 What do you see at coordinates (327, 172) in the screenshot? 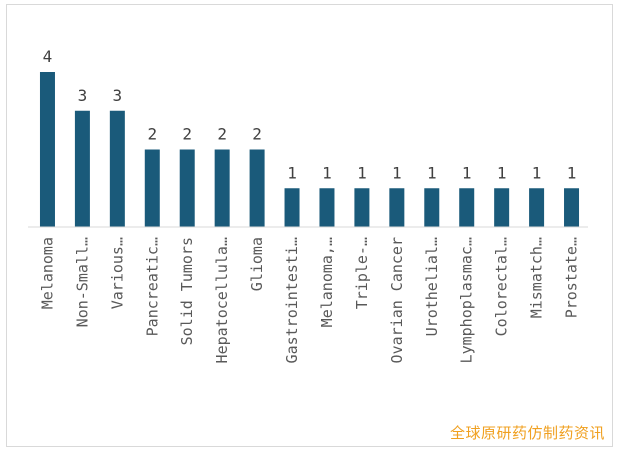
I see `data-label-8: 1` at bounding box center [327, 172].